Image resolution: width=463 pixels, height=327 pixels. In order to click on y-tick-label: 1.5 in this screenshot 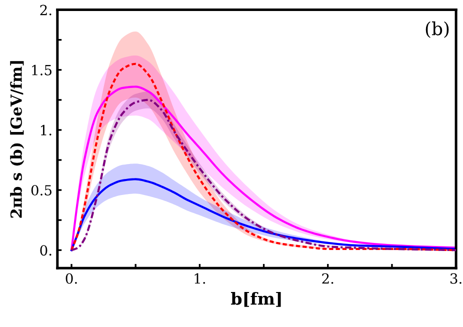, I will do `click(42, 70)`.